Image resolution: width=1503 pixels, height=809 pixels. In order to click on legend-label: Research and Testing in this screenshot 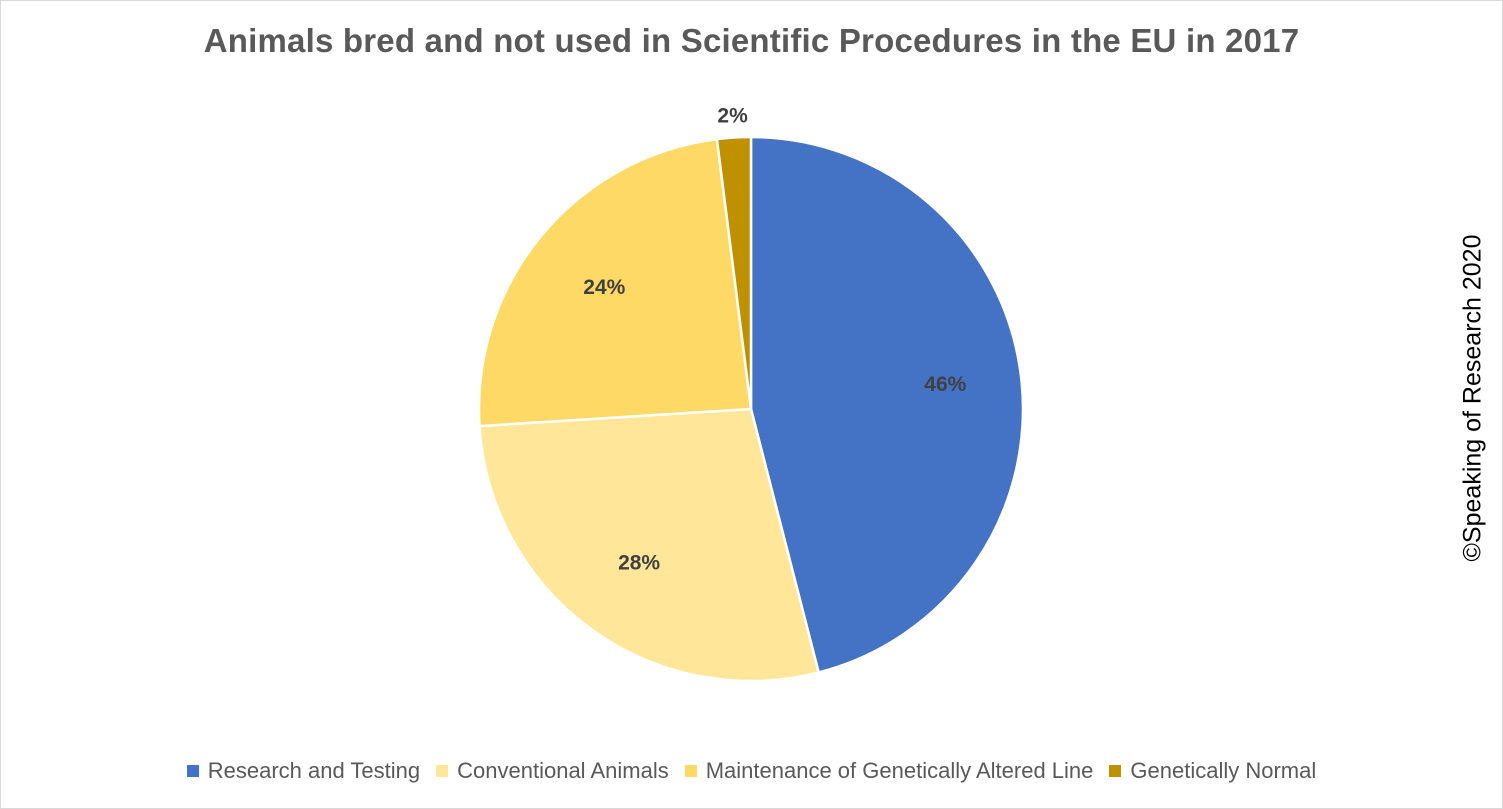, I will do `click(314, 770)`.